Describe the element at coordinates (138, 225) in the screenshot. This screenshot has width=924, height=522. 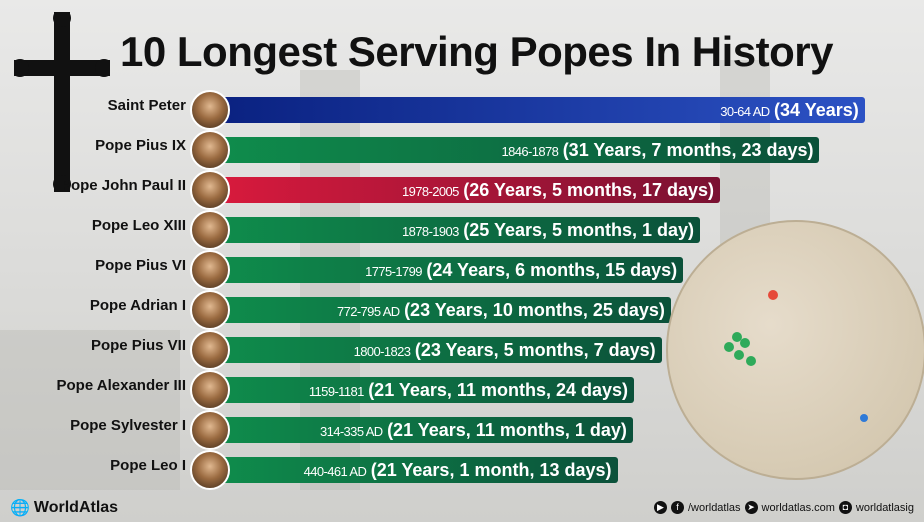
I see `category-label: Pope Leo XIII` at that location.